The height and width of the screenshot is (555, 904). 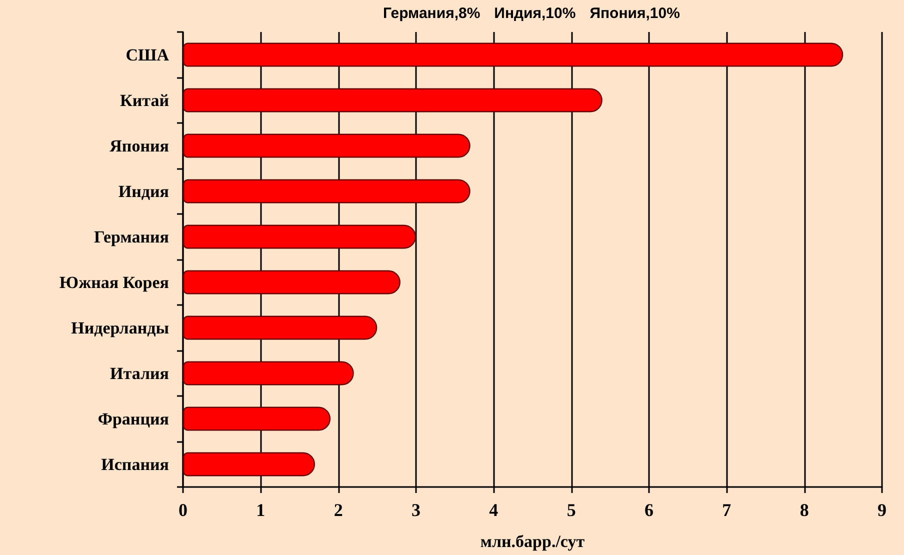 What do you see at coordinates (135, 464) in the screenshot?
I see `y-tick-label: Испания` at bounding box center [135, 464].